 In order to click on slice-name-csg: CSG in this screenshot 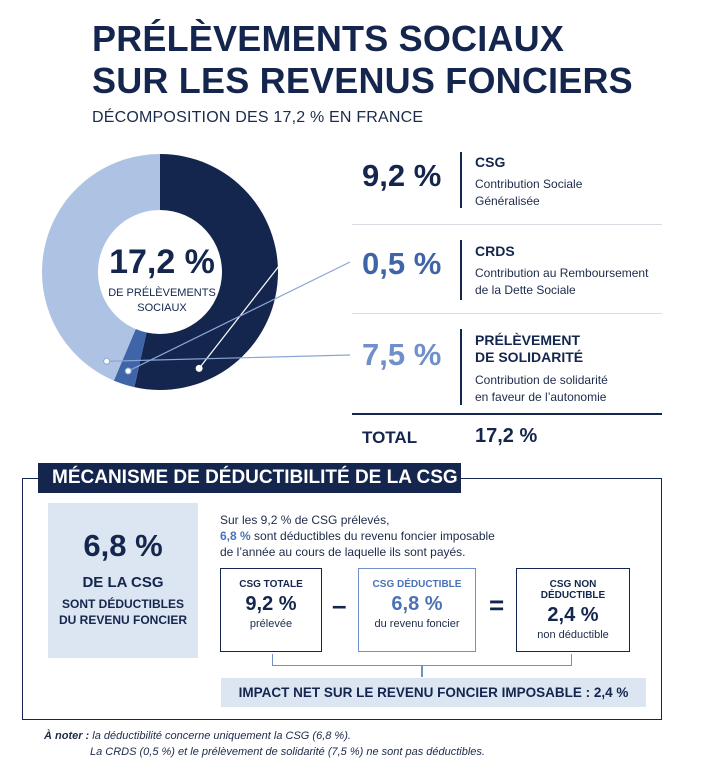, I will do `click(490, 162)`.